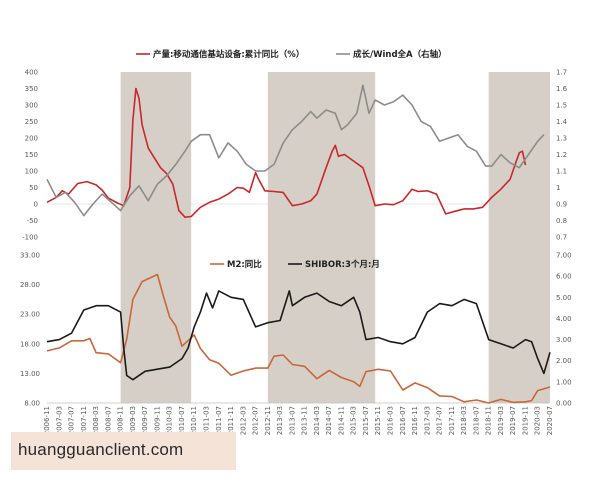 The height and width of the screenshot is (480, 600). Describe the element at coordinates (84, 420) in the screenshot. I see `x-tick-label-3: 2007-11` at that location.